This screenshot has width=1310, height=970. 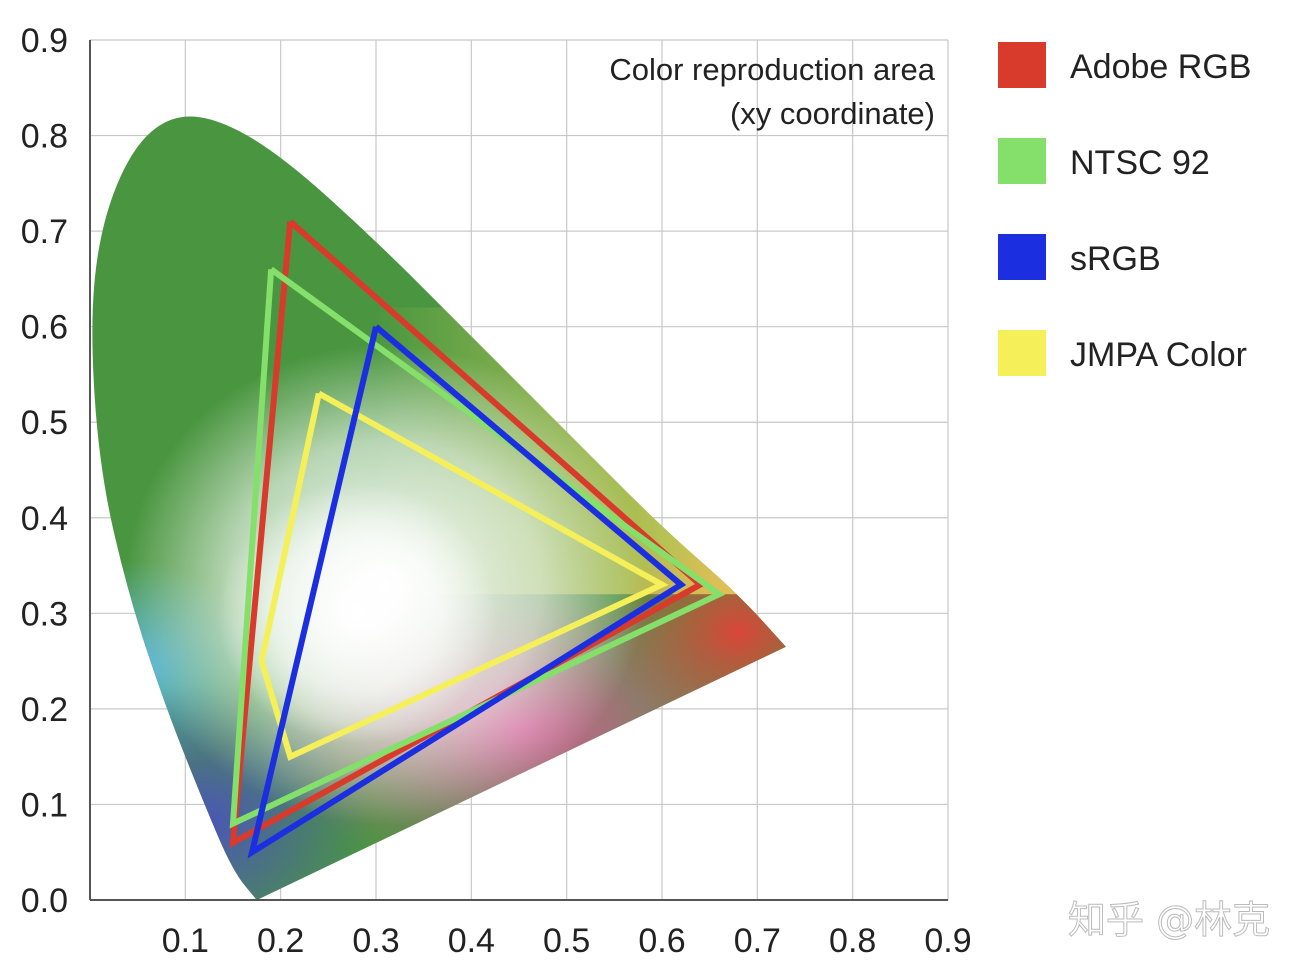 What do you see at coordinates (375, 941) in the screenshot?
I see `x-tick-label: 0.3` at bounding box center [375, 941].